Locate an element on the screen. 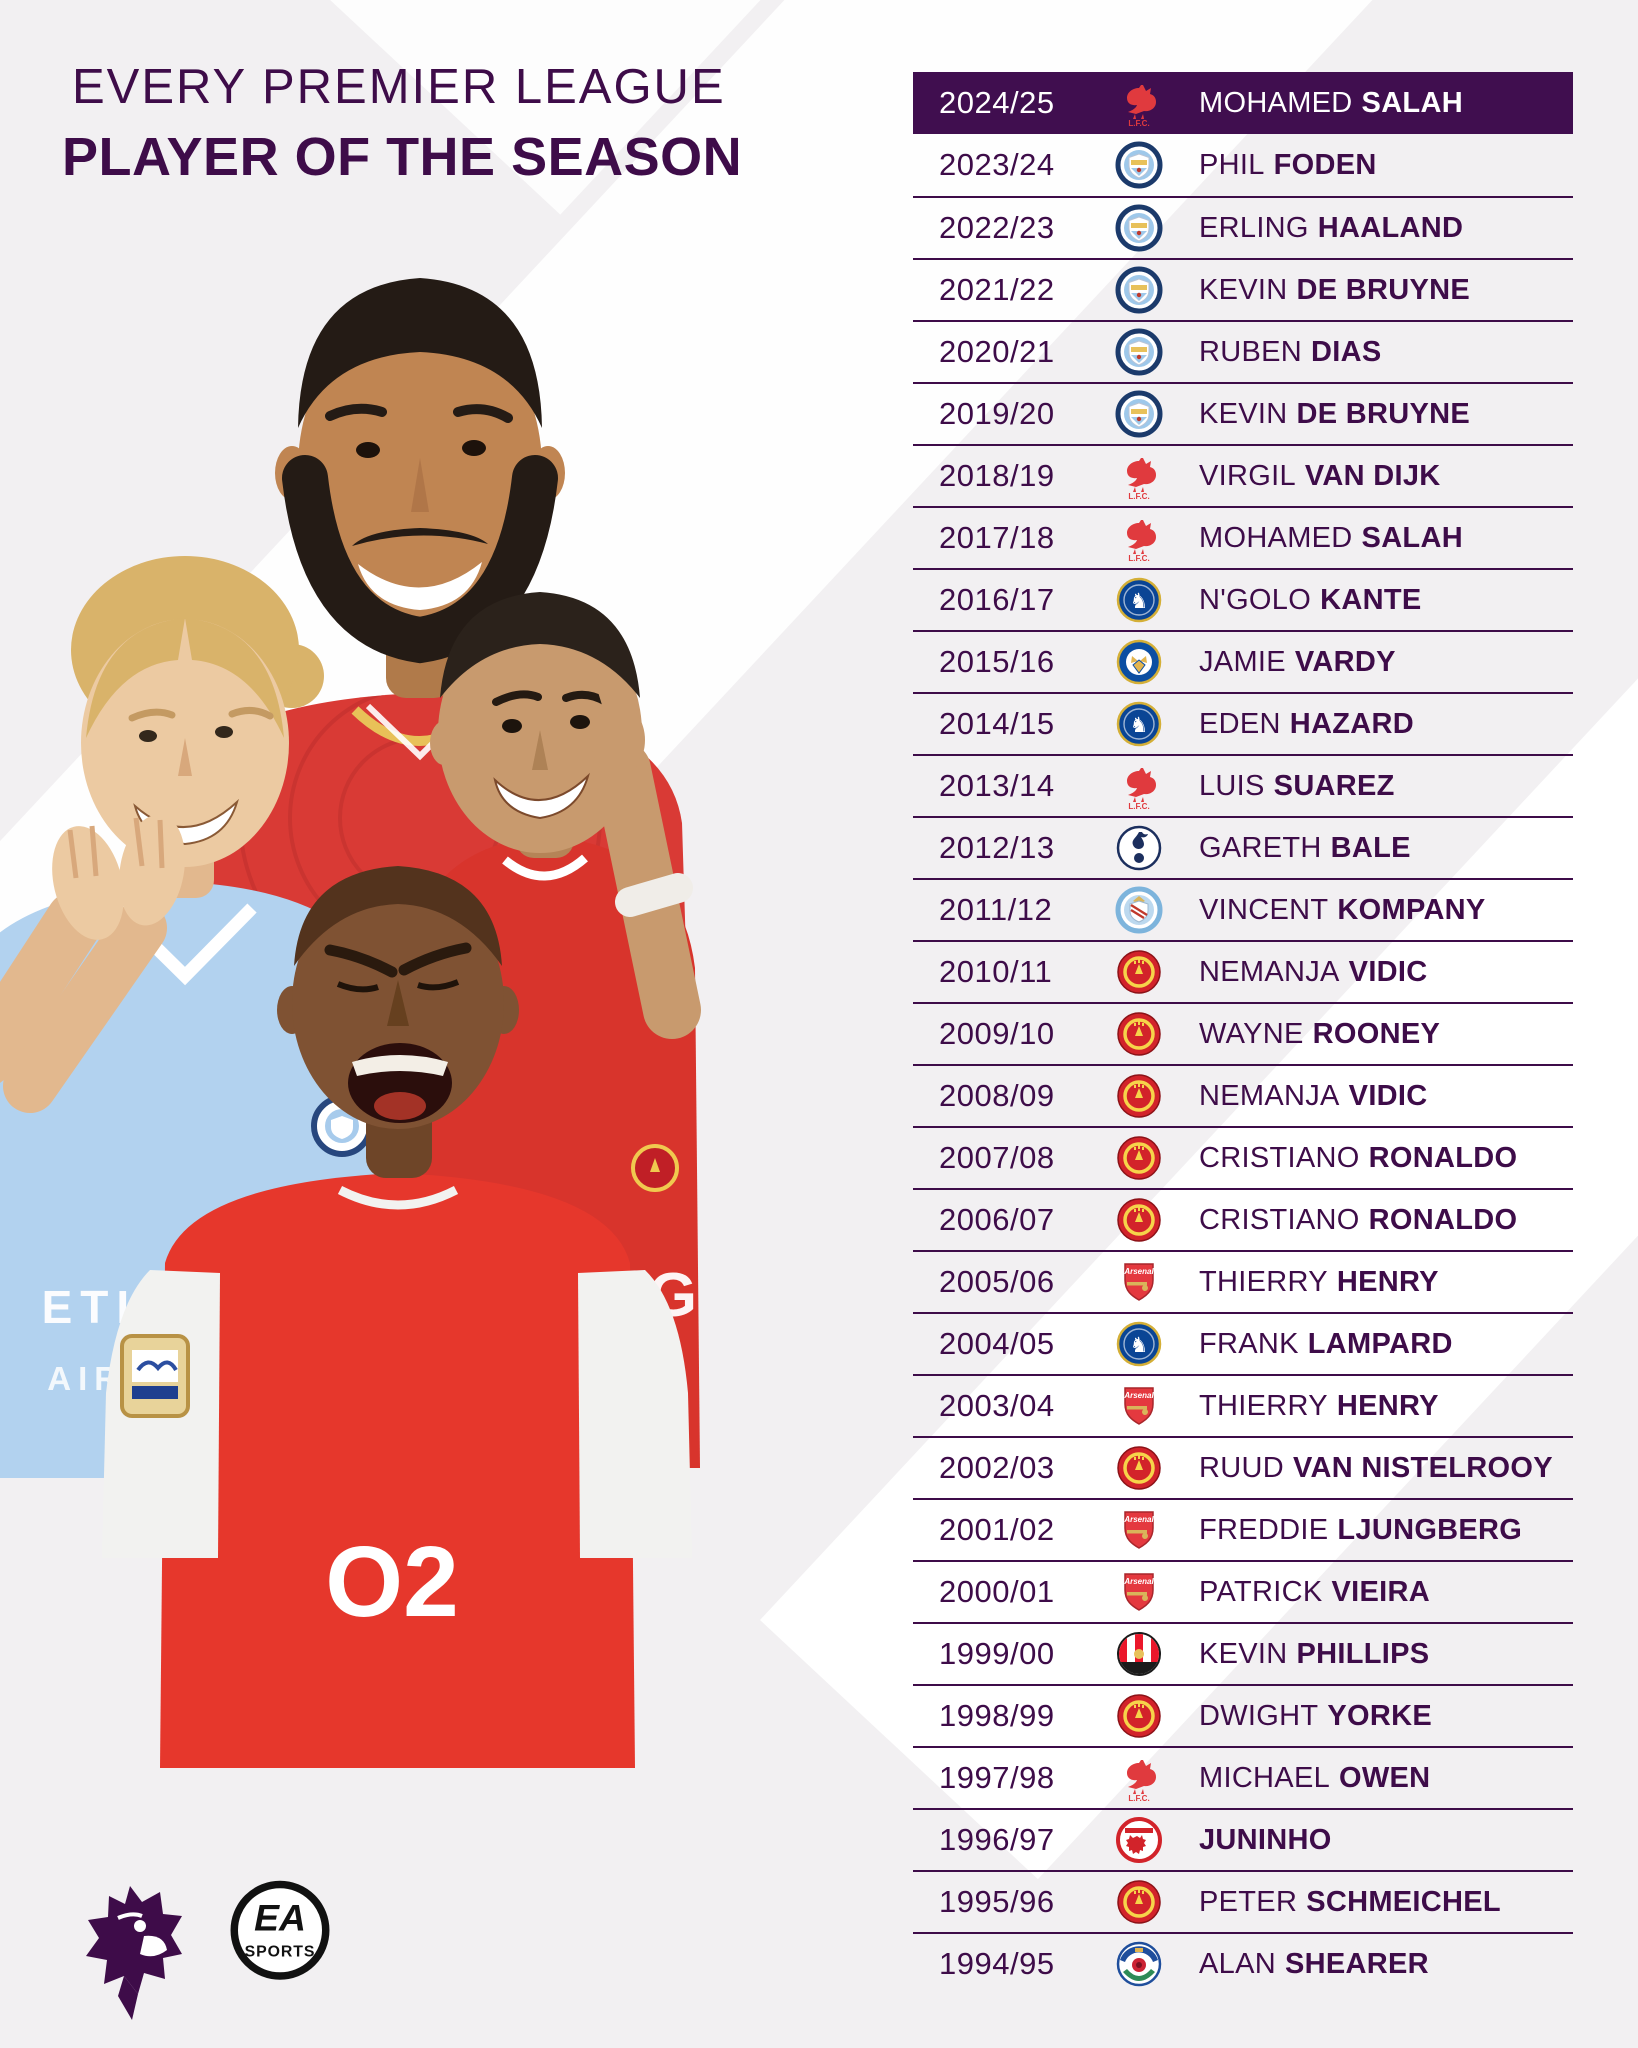 This screenshot has height=2048, width=1638. player-last-name: VIEIRA is located at coordinates (1380, 1591).